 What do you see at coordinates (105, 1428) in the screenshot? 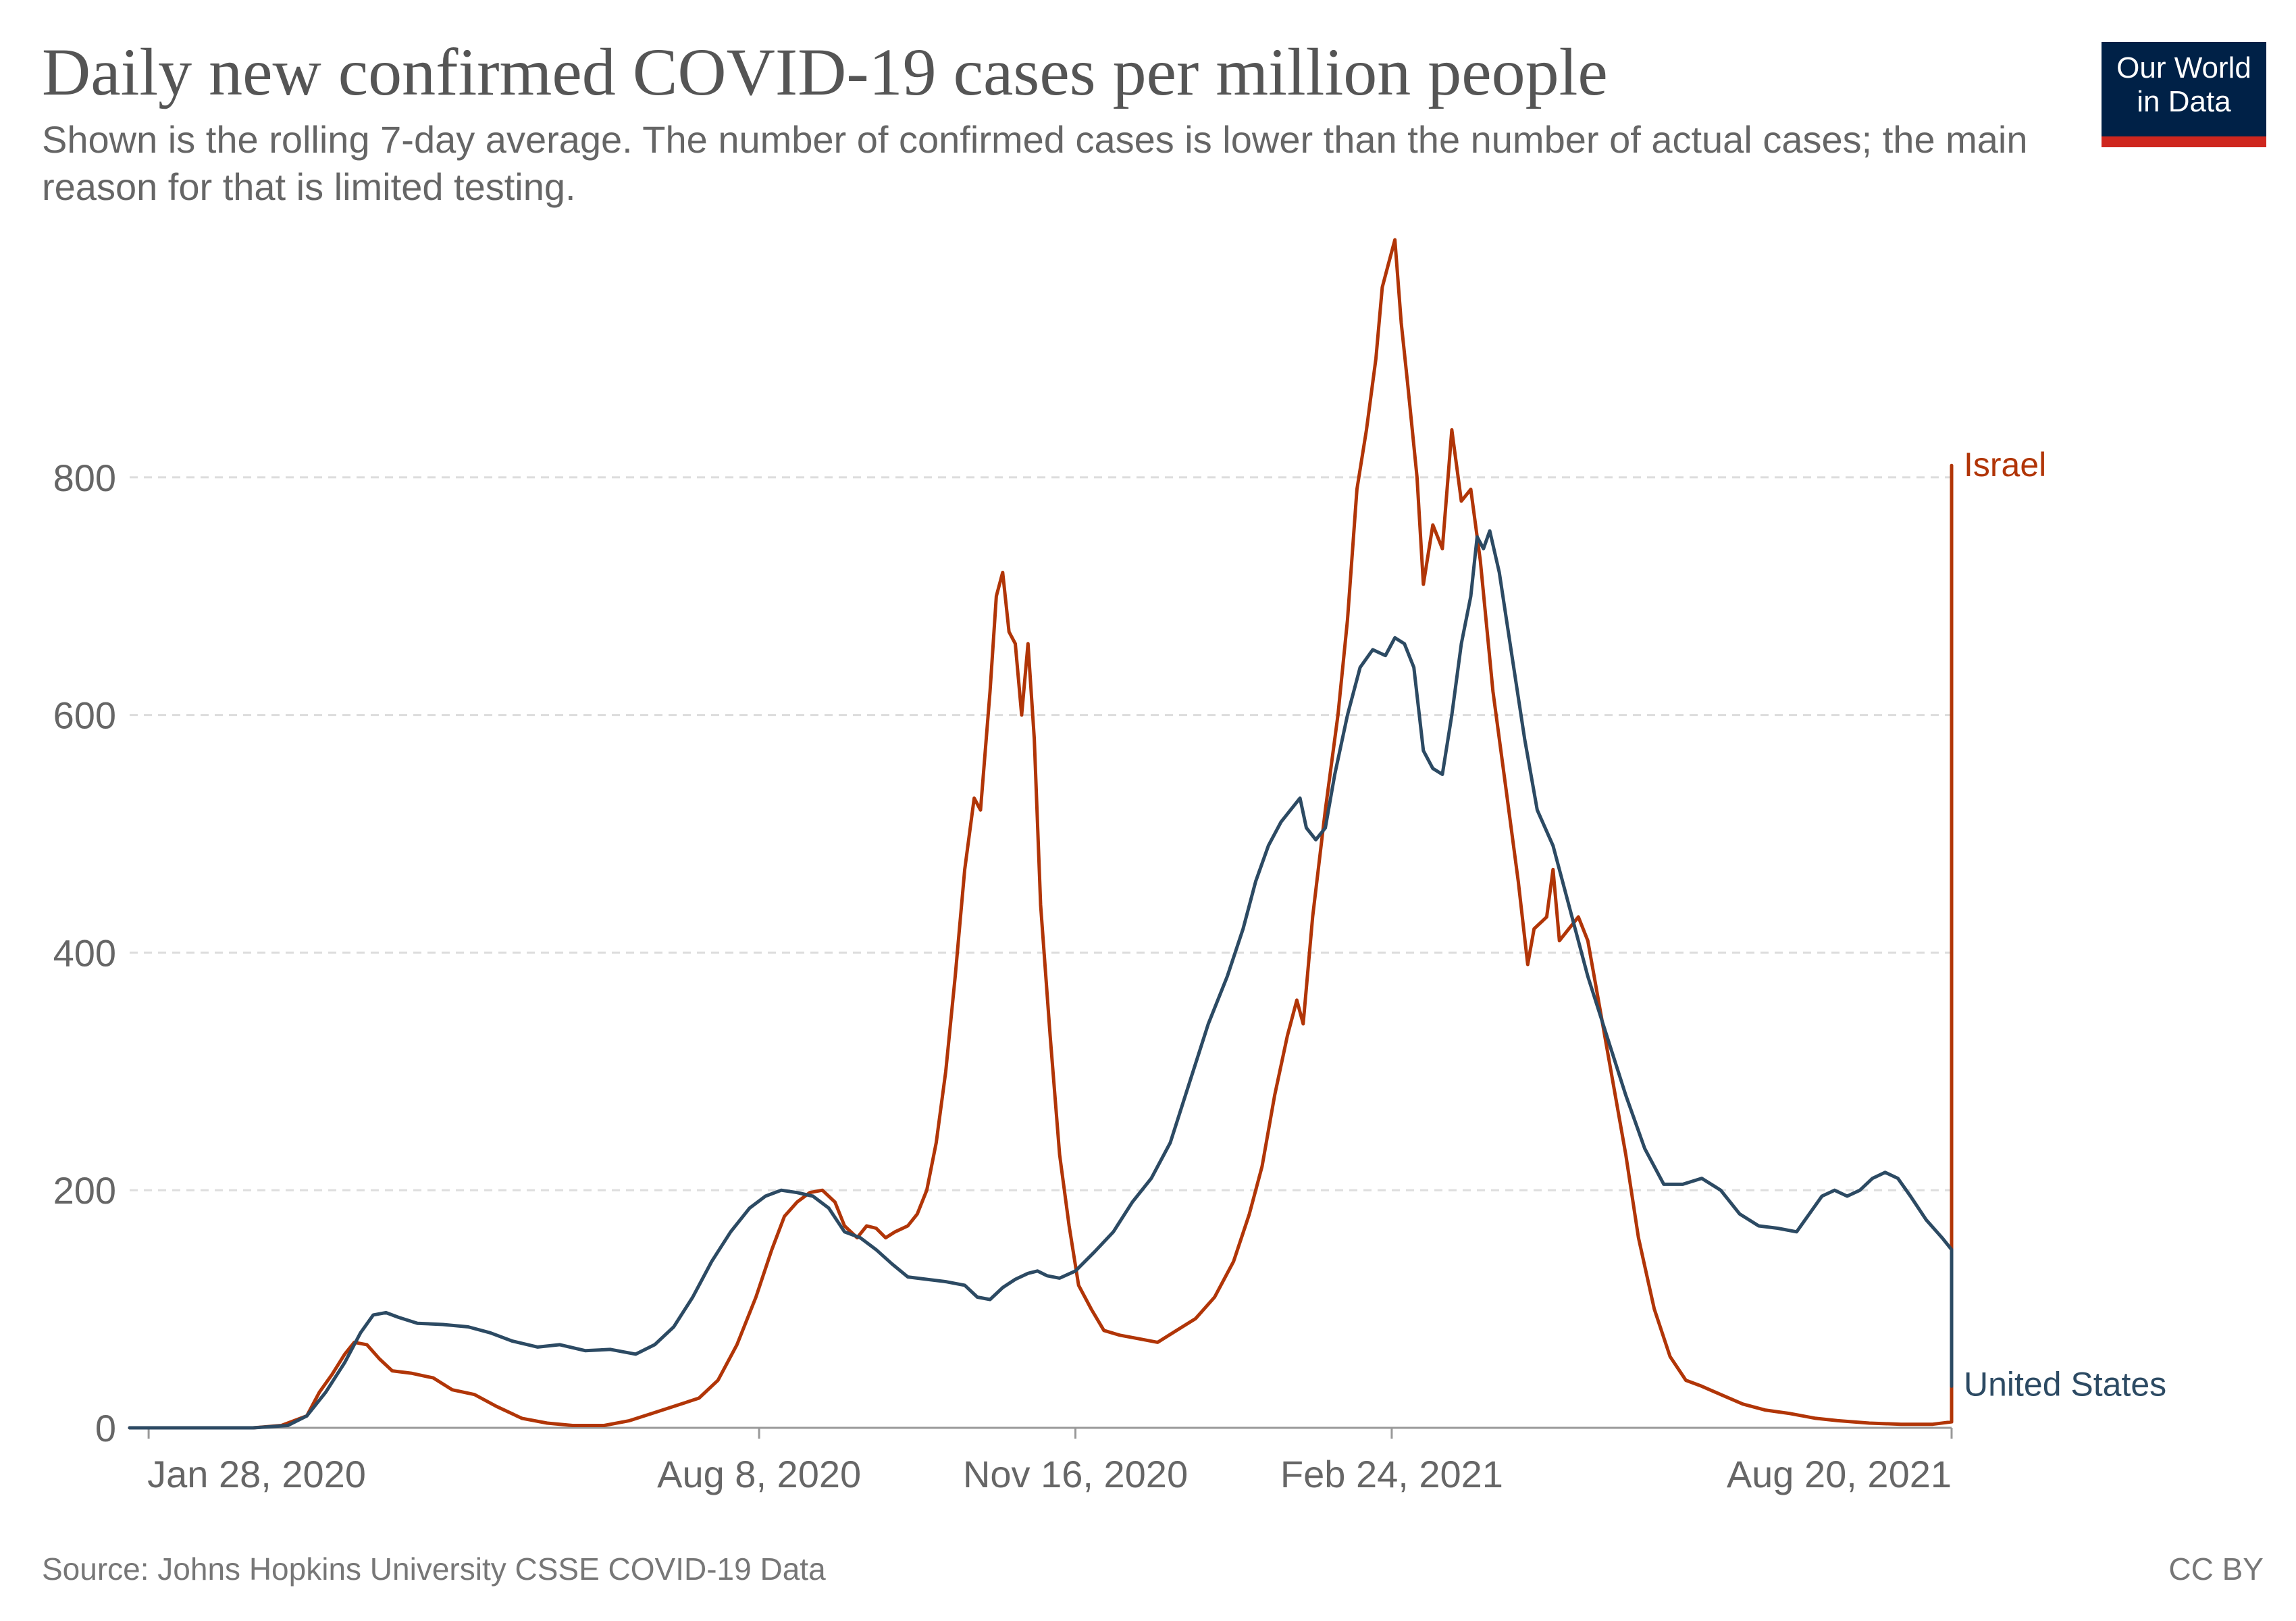
I see `y-tick-label: 0` at bounding box center [105, 1428].